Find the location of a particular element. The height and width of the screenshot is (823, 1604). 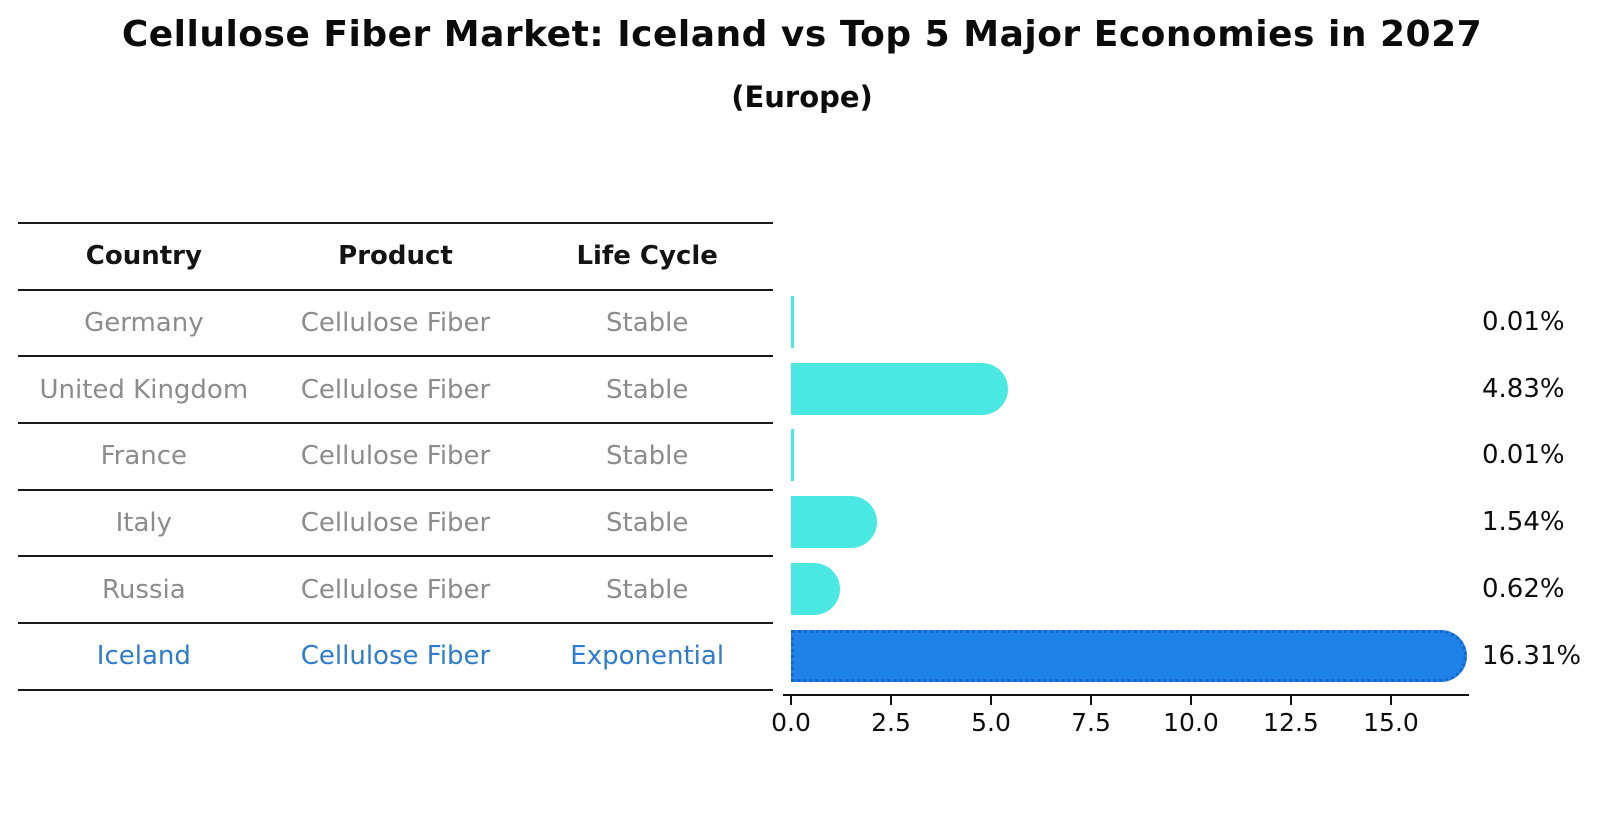

table-cell-country: United Kingdom is located at coordinates (144, 389).